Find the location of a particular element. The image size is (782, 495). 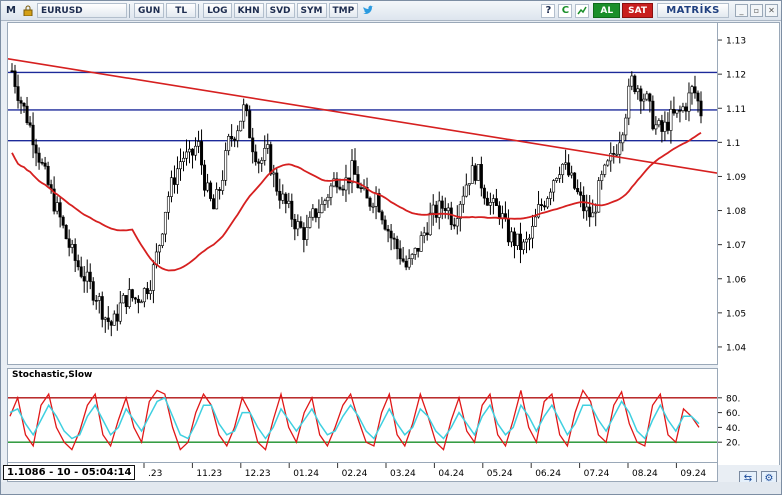

time-tick-label: 05.24 is located at coordinates (500, 474).